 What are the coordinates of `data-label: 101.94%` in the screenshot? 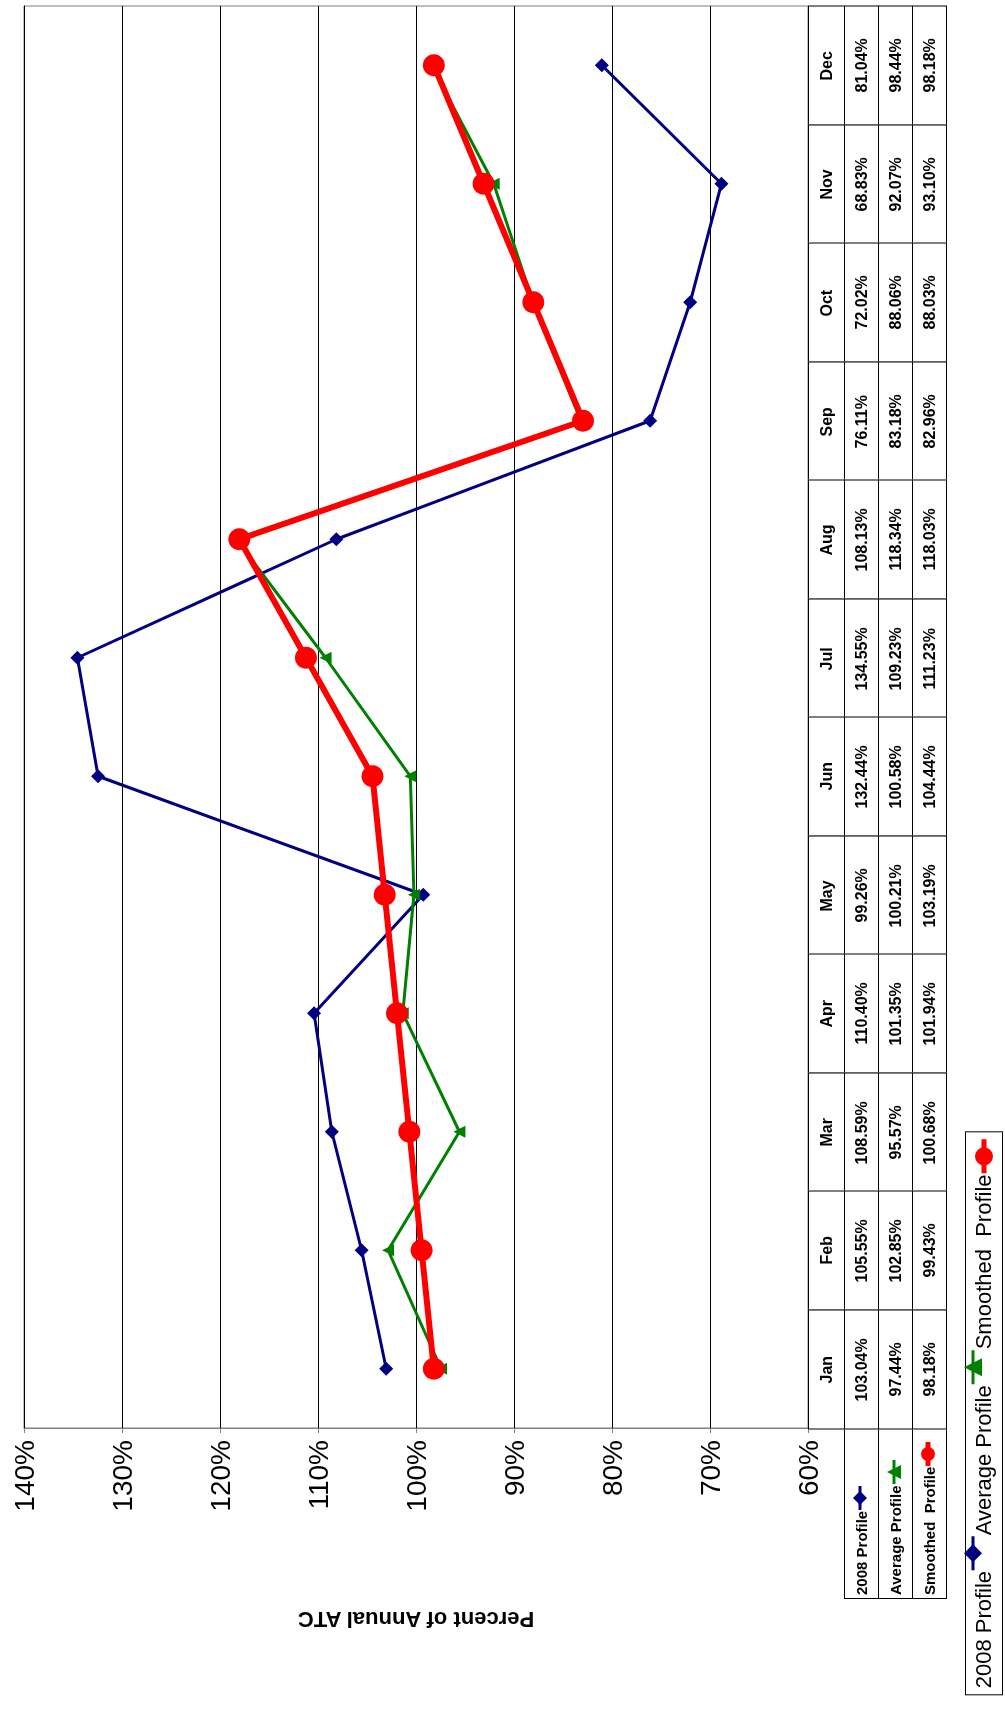 It's located at (929, 1014).